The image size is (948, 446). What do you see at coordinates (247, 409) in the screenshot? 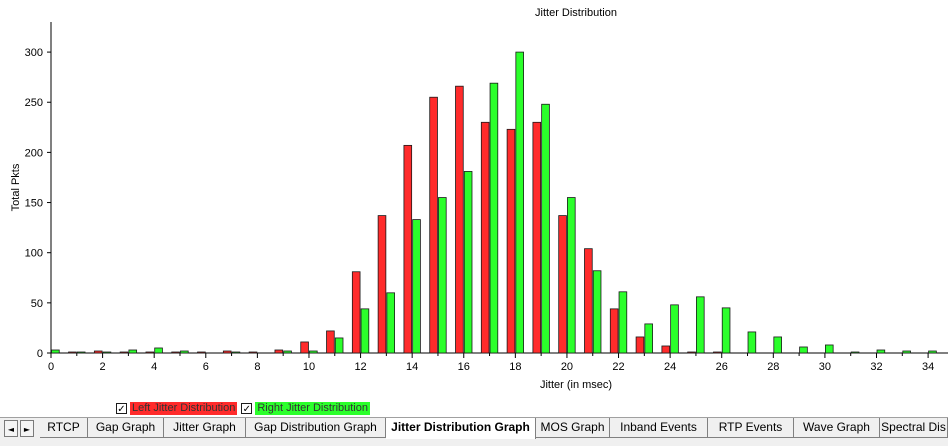
I see `right-series-checkbox: ✓` at bounding box center [247, 409].